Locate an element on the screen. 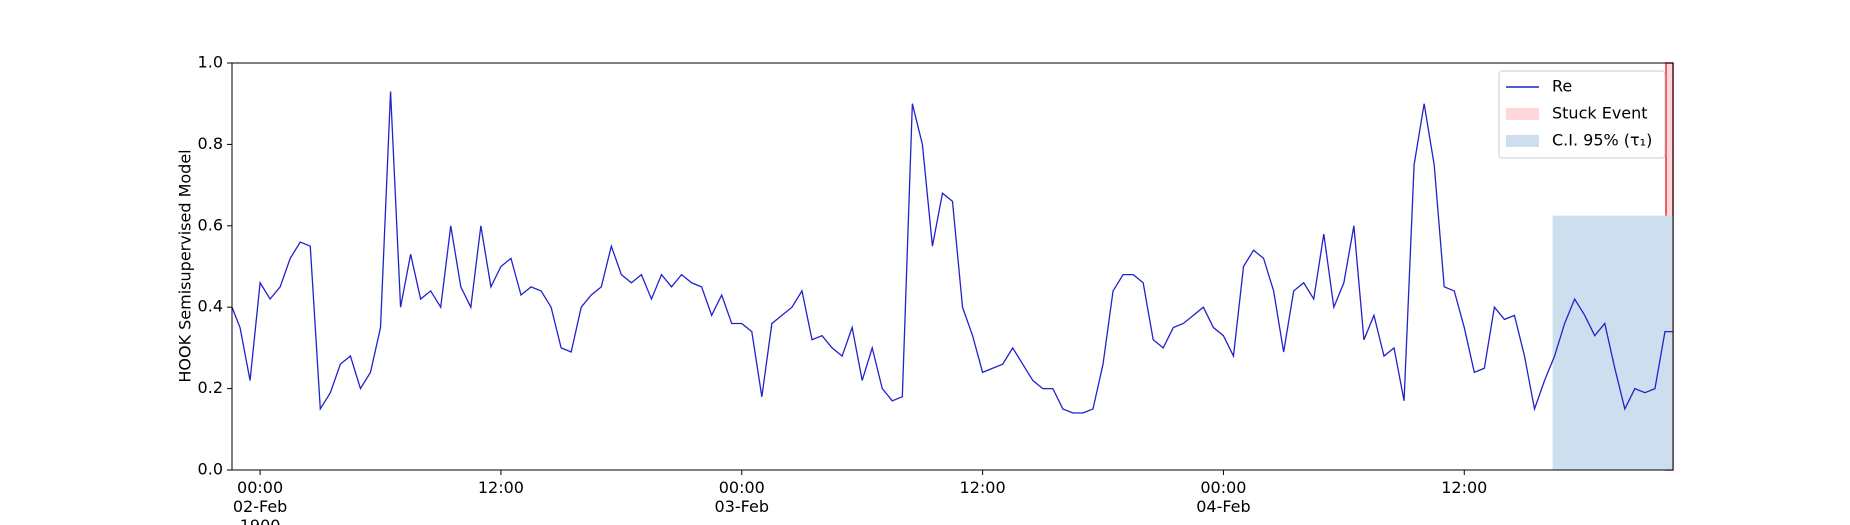 The width and height of the screenshot is (1850, 525). legend-label: C.I. 95% (τ₁) is located at coordinates (1602, 140).